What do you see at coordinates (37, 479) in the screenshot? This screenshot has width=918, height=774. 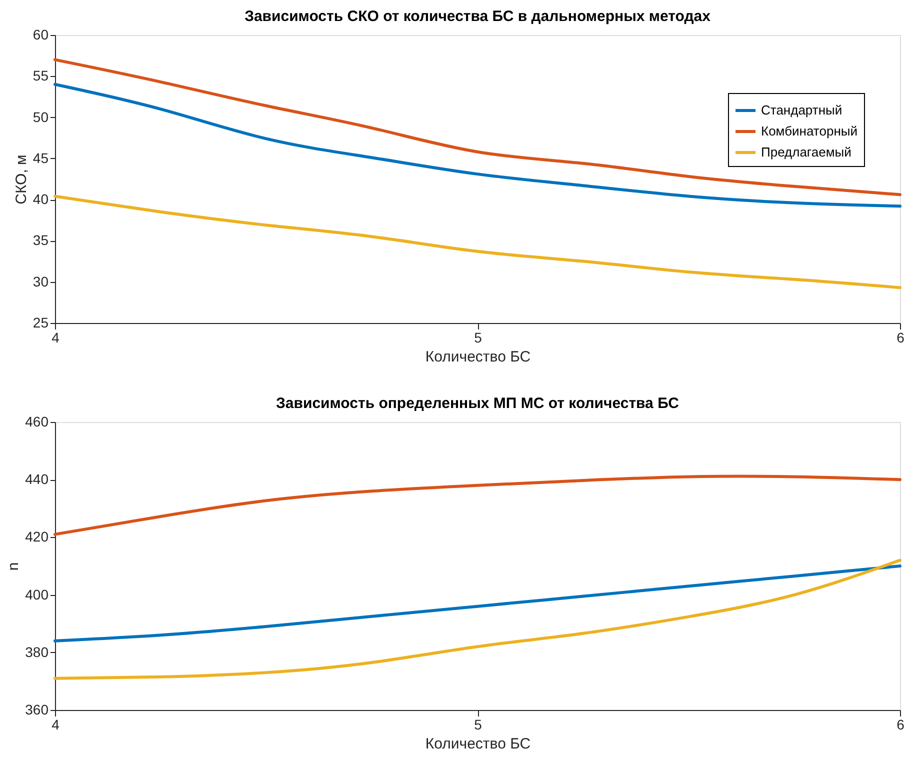 I see `y-tick-label: 440` at bounding box center [37, 479].